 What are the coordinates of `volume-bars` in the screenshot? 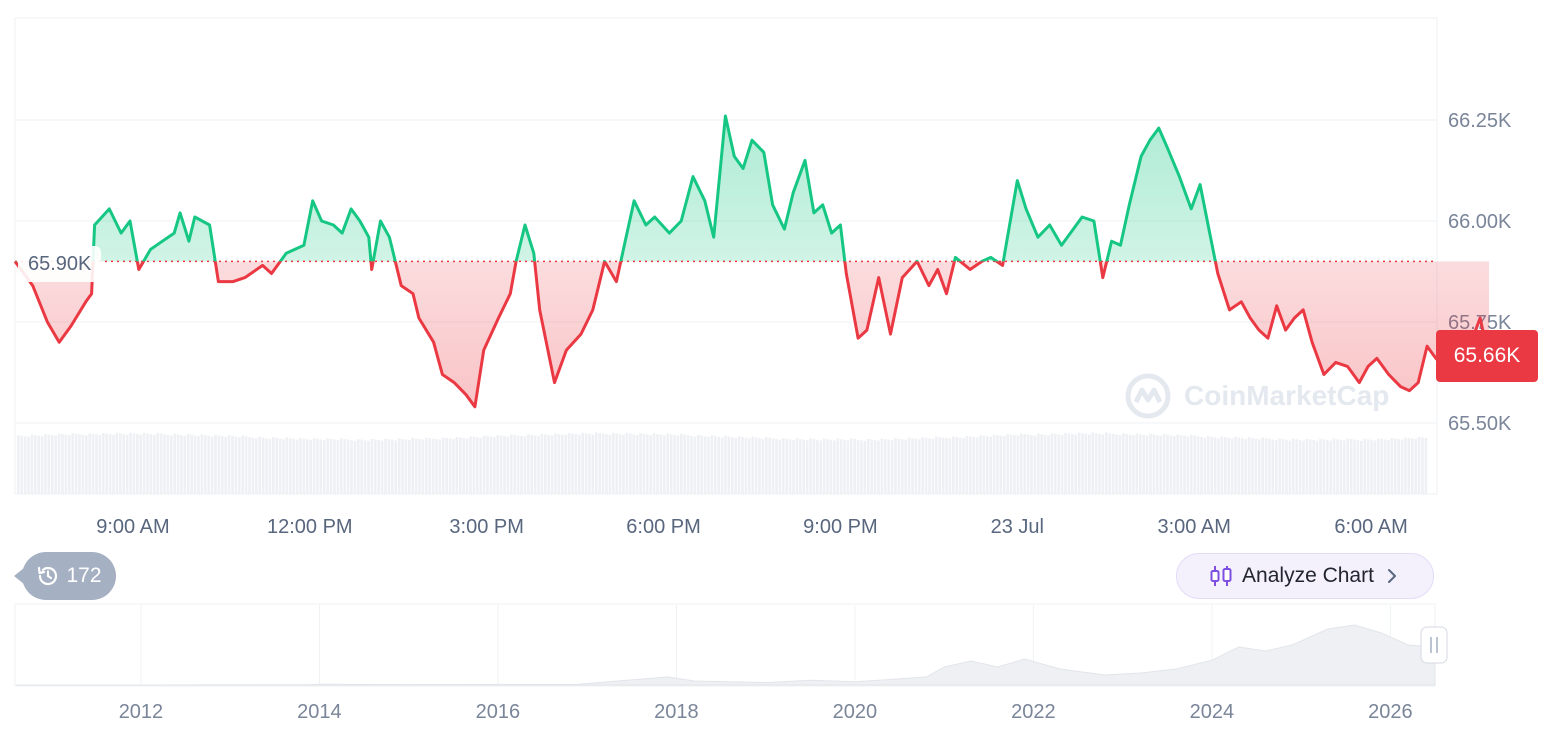 It's located at (722, 463).